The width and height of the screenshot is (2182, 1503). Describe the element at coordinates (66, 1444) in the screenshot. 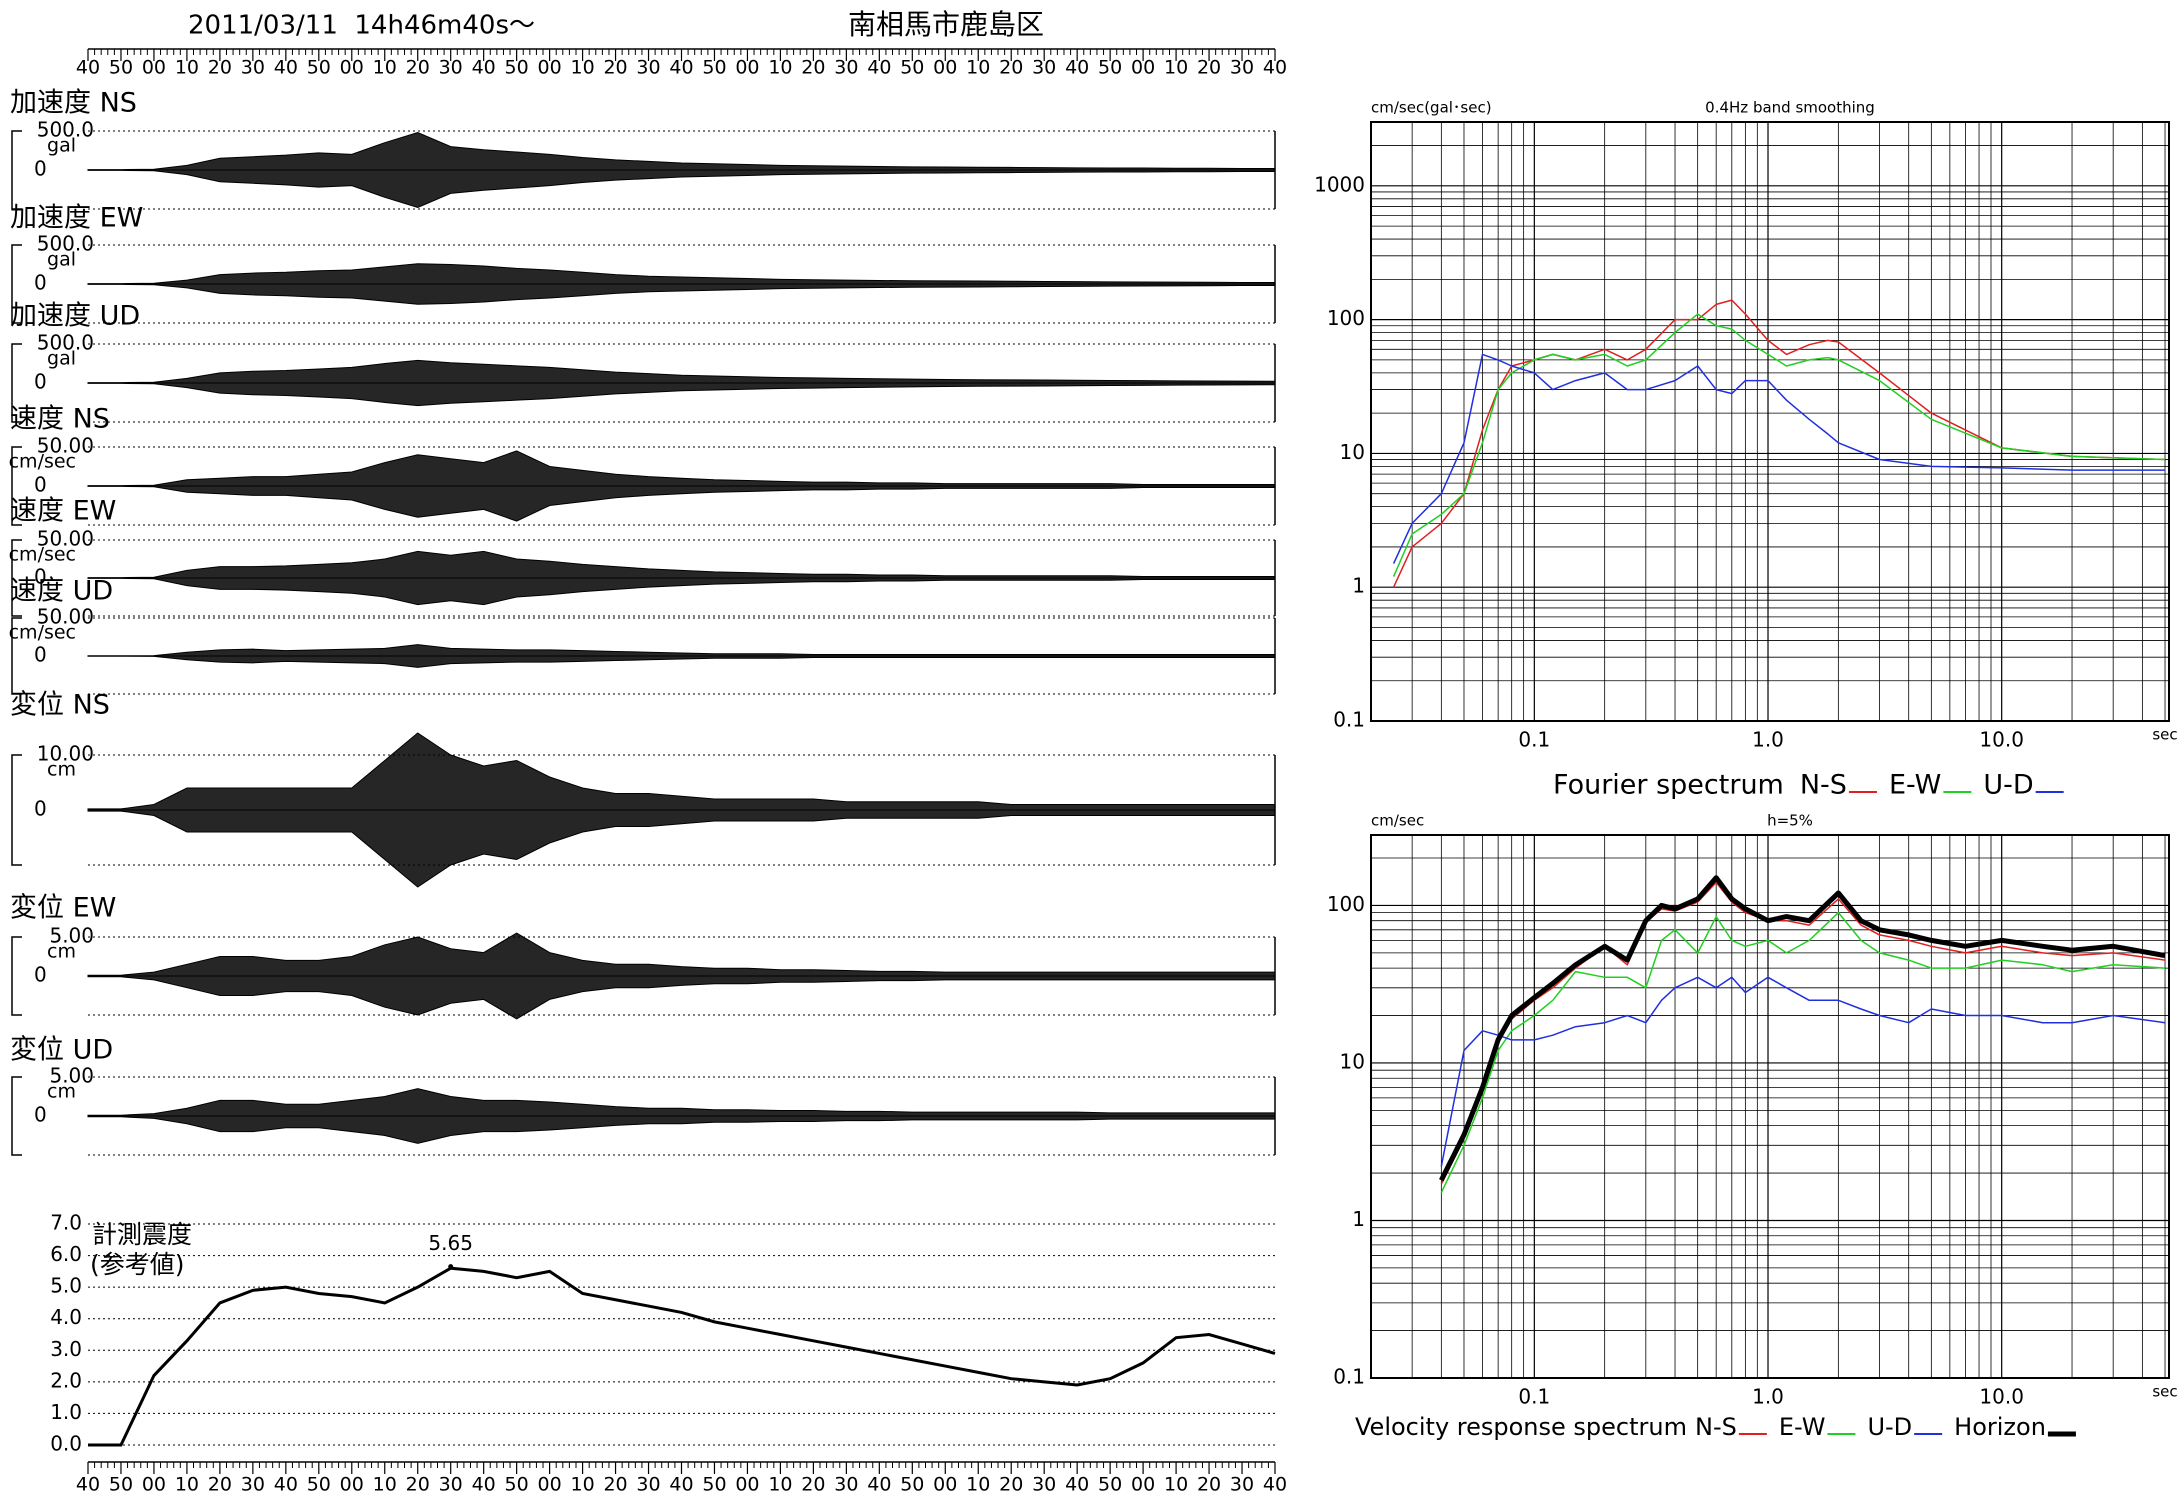

I see `intensity-tick-label: 0.0` at that location.